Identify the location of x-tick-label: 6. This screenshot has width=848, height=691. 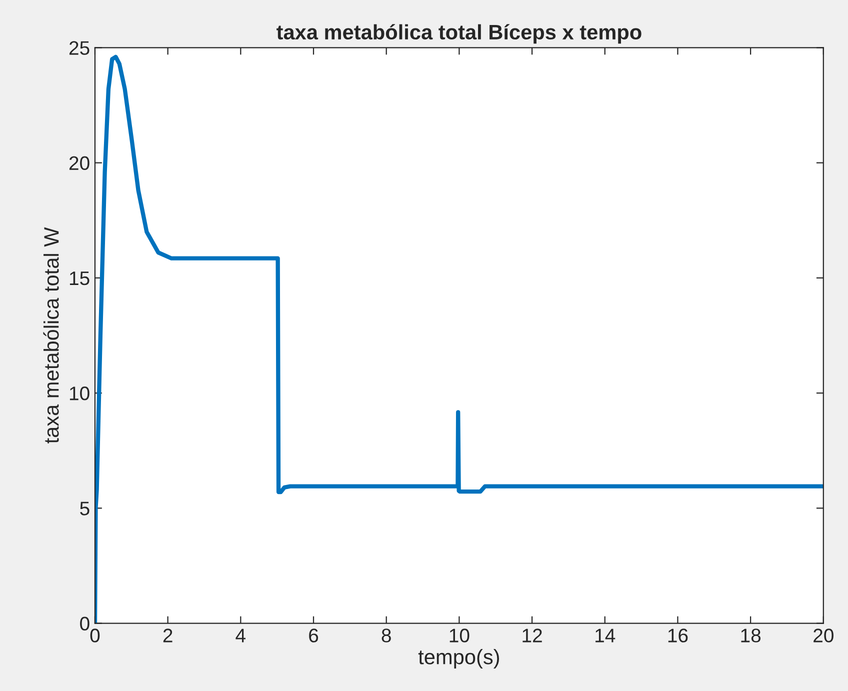
(313, 635).